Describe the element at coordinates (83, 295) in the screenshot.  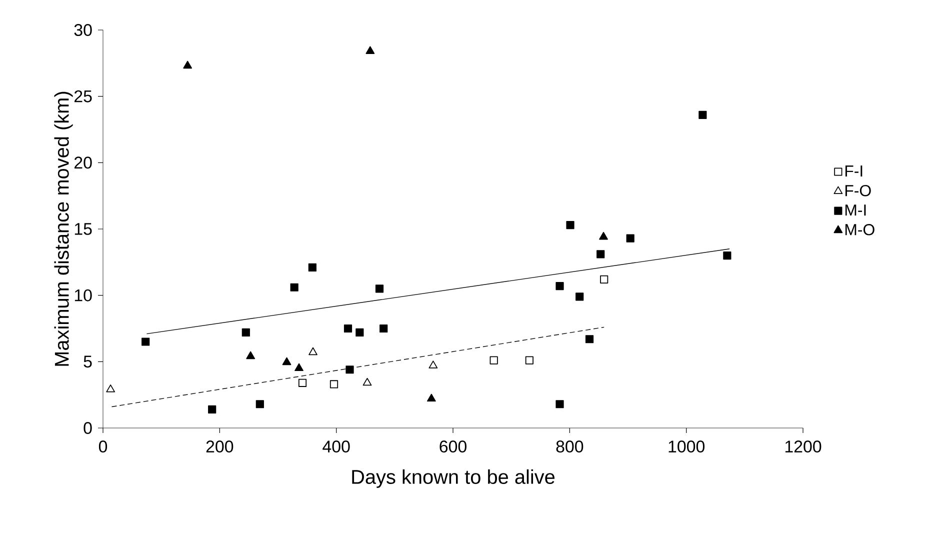
I see `y-tick-label: 10` at that location.